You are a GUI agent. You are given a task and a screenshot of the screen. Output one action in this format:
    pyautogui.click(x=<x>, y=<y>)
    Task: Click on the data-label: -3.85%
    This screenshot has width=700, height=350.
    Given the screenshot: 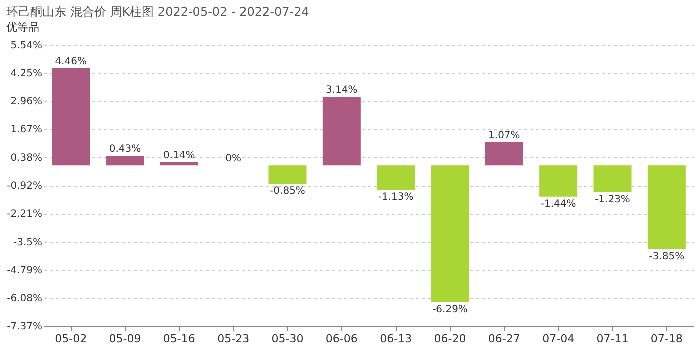 What is the action you would take?
    pyautogui.click(x=667, y=256)
    